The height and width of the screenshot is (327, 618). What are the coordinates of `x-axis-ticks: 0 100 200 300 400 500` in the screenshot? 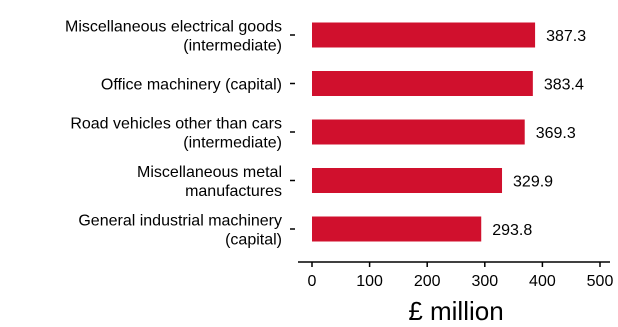 It's located at (461, 276).